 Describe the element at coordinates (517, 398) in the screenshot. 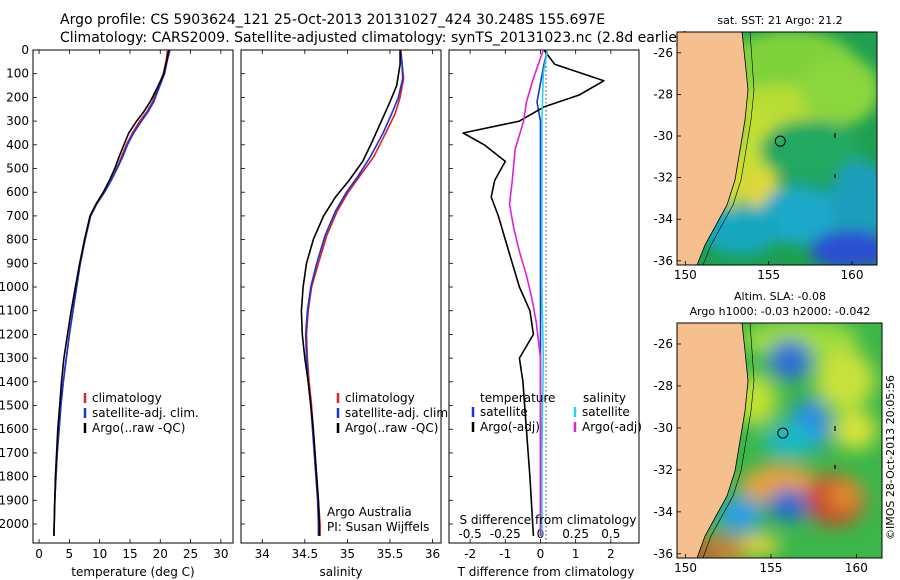

I see `legend-temperature-title: temperature` at that location.